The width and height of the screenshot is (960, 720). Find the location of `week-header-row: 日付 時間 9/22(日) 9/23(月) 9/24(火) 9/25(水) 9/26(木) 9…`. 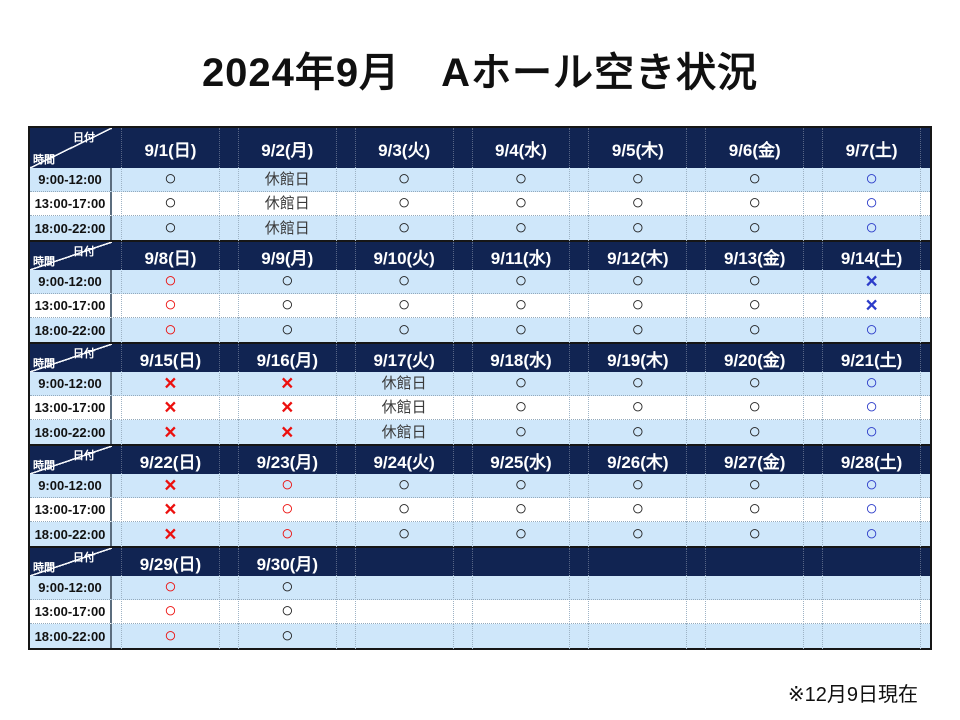

week-header-row: 日付 時間 9/22(日) 9/23(月) 9/24(火) 9/25(水) 9/26(木) 9… is located at coordinates (480, 459).